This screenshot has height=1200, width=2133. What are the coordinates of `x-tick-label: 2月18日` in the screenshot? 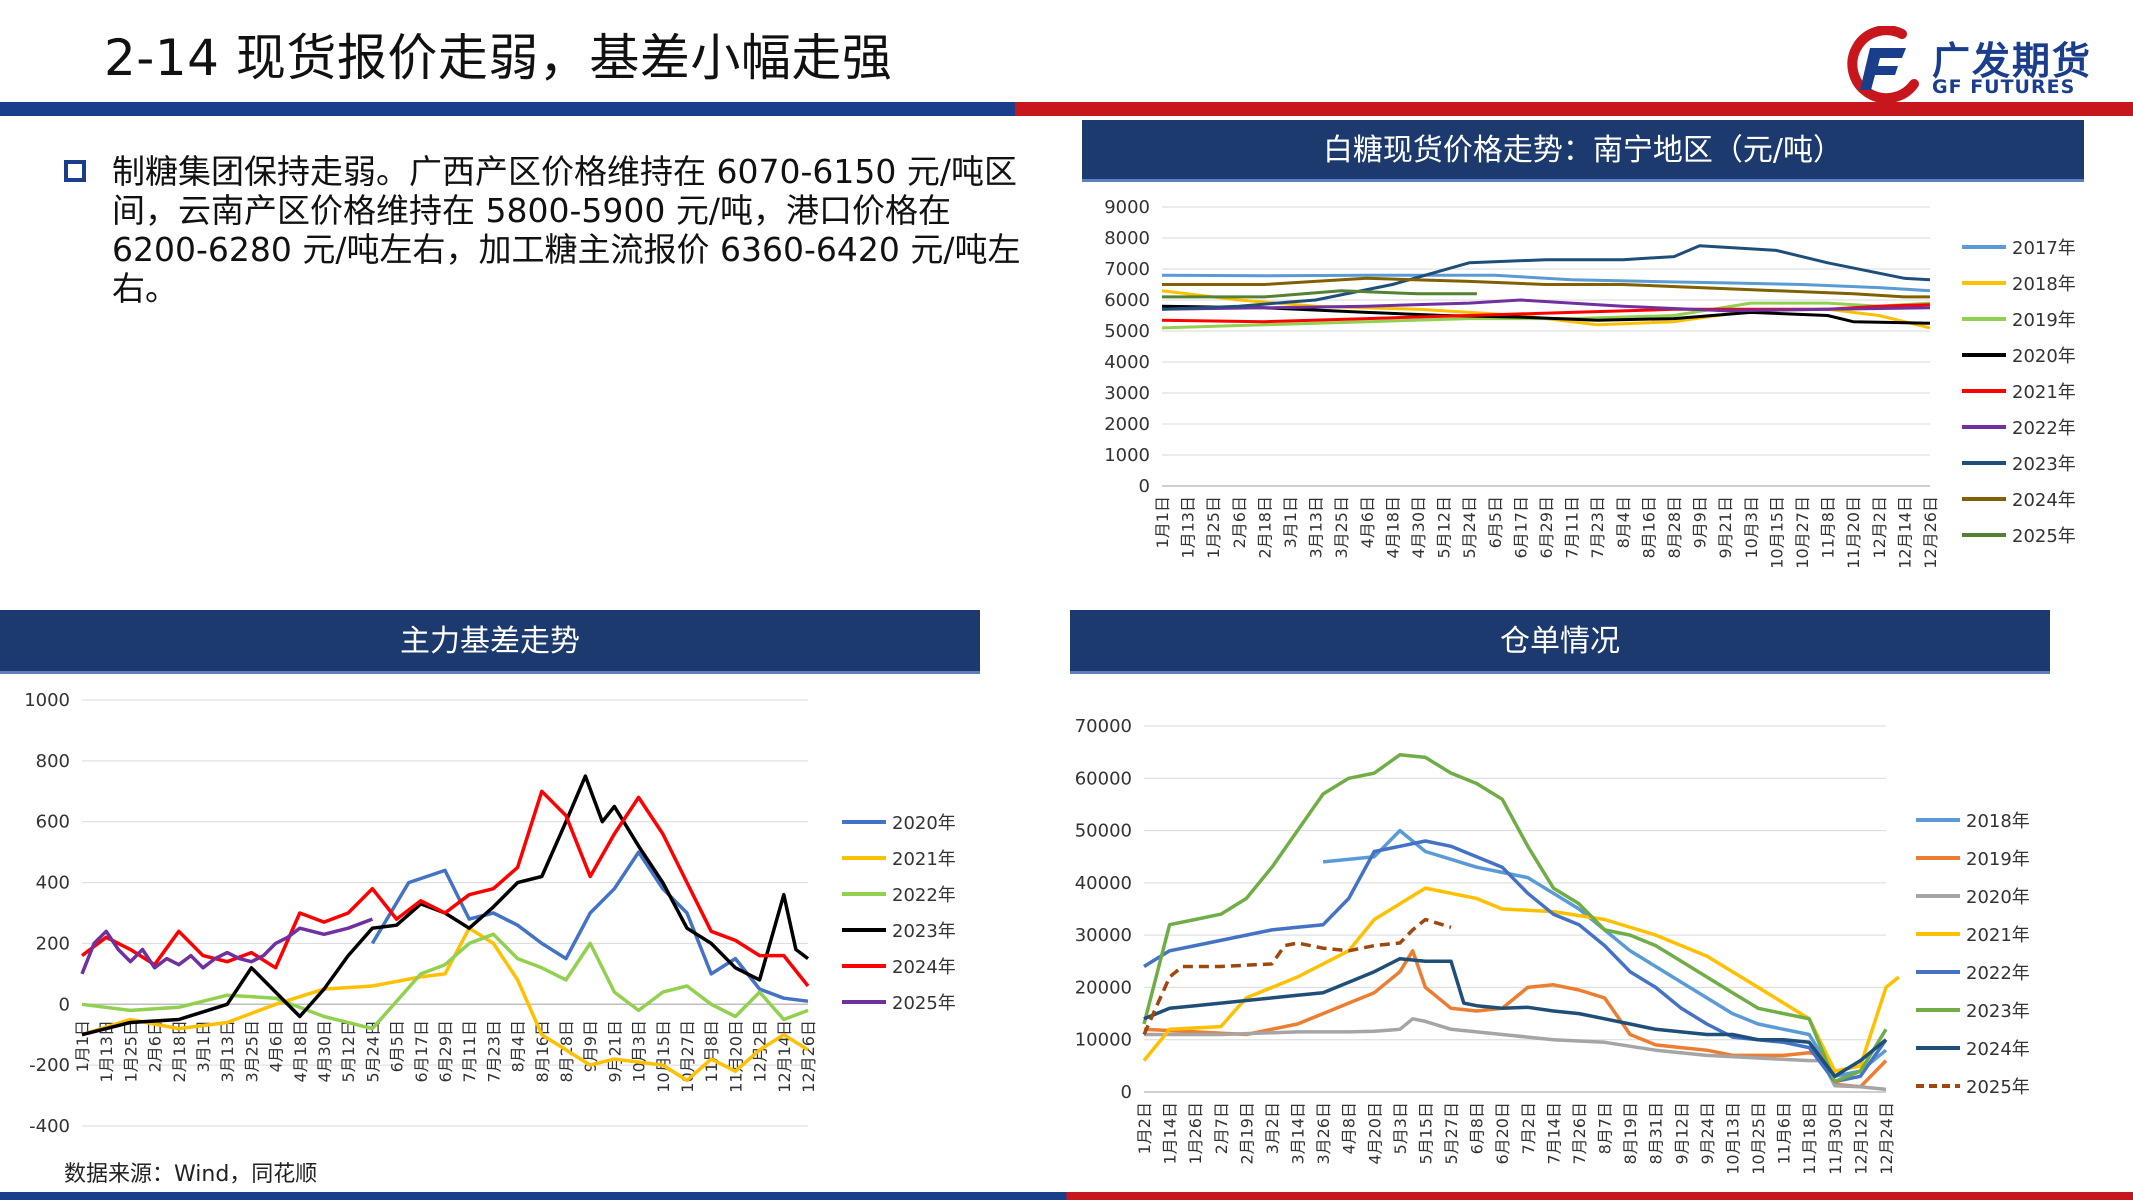 It's located at (179, 1051).